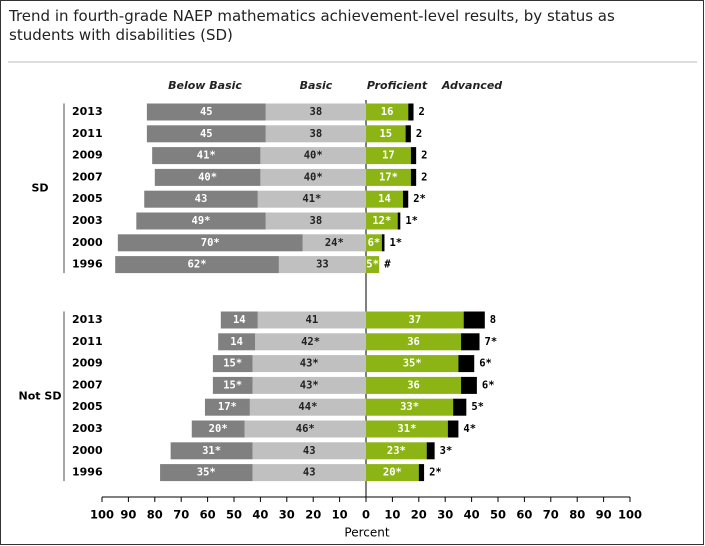  I want to click on value-label: 62*, so click(197, 265).